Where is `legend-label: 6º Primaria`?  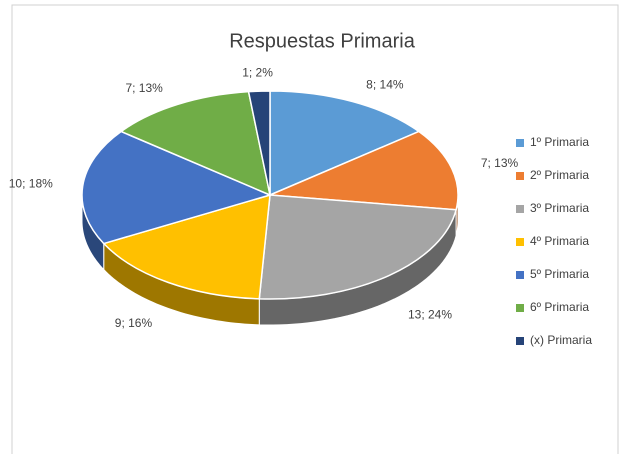
legend-label: 6º Primaria is located at coordinates (559, 307).